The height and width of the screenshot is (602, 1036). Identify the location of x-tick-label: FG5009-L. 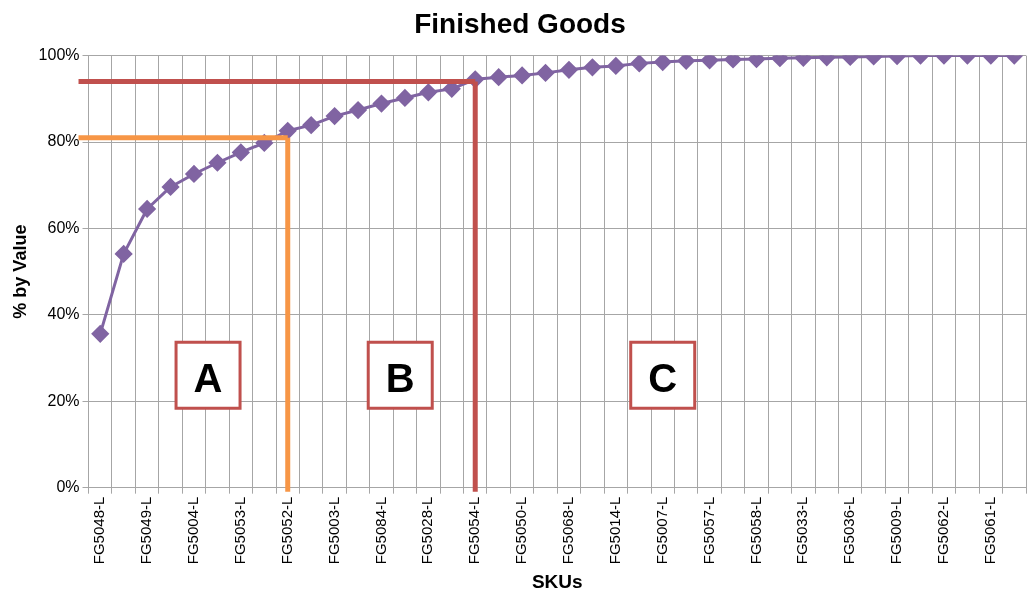
(896, 530).